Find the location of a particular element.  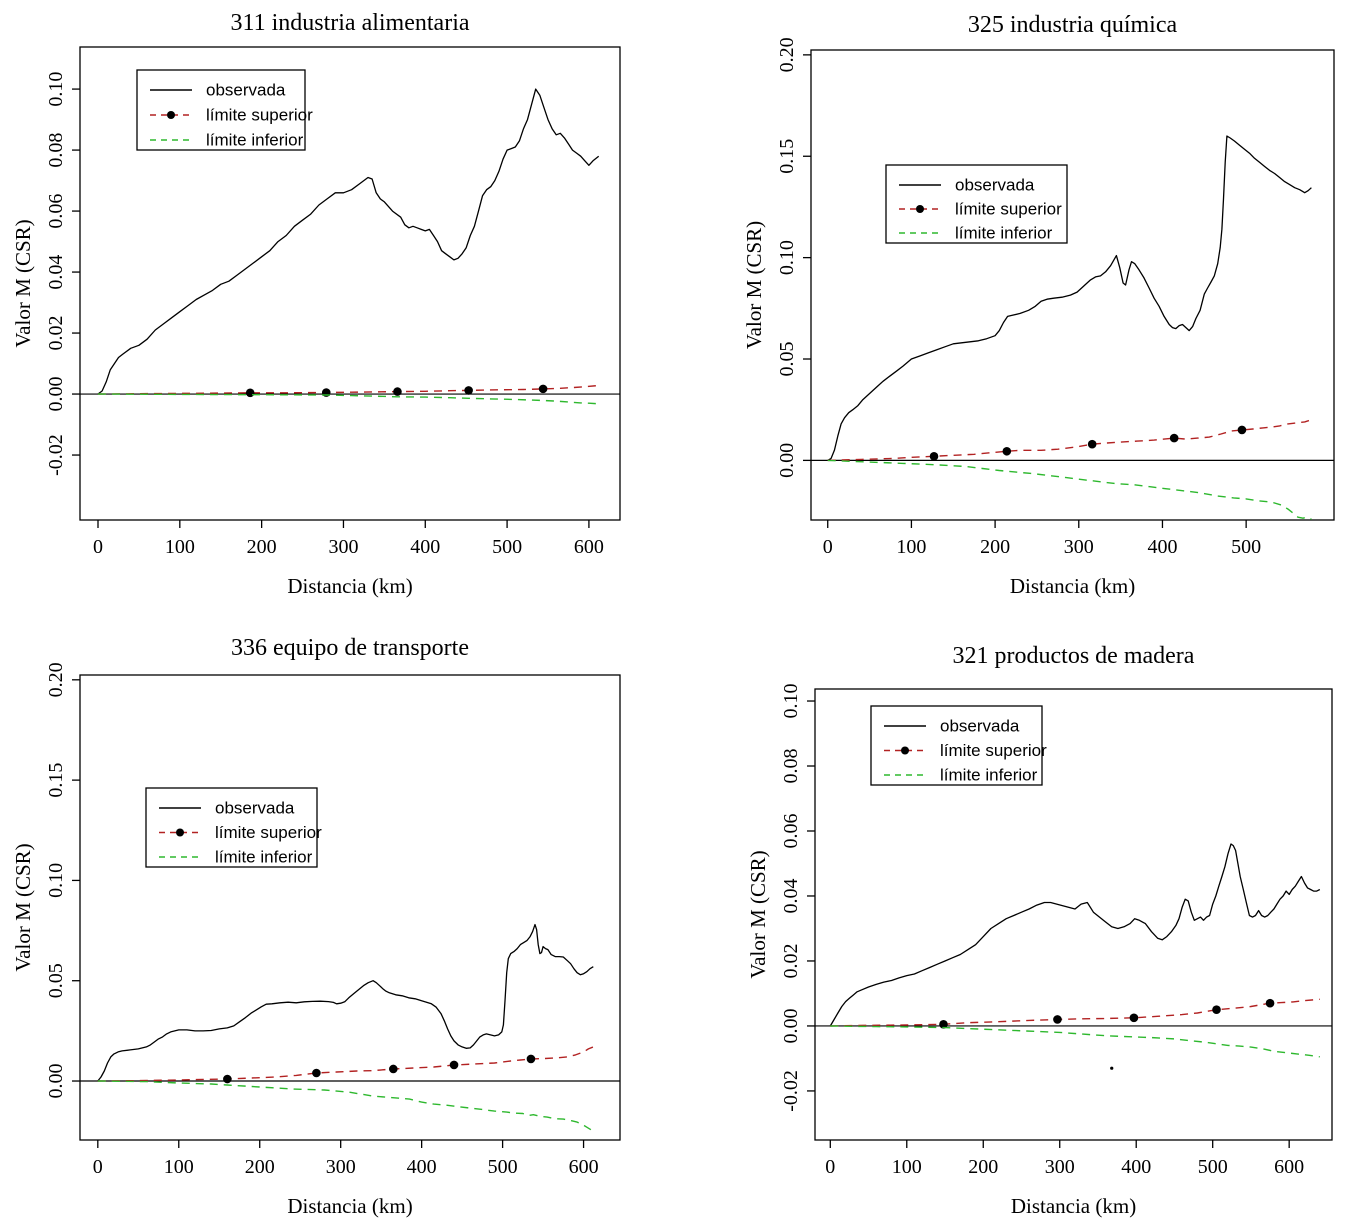

chart-title: 321 productos de madera is located at coordinates (1074, 656).